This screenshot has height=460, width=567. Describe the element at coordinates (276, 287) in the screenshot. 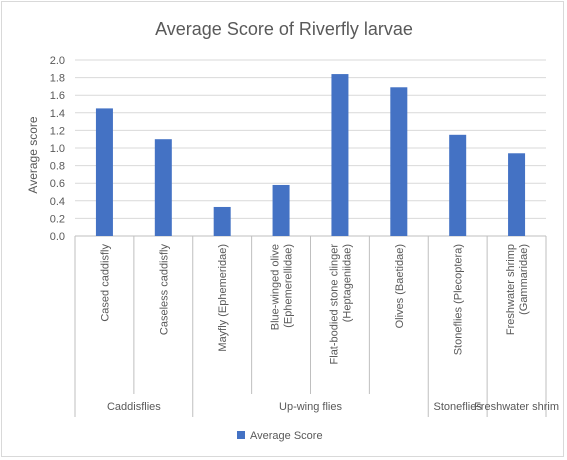

I see `x-category-label-line: Blue-winged olive` at that location.